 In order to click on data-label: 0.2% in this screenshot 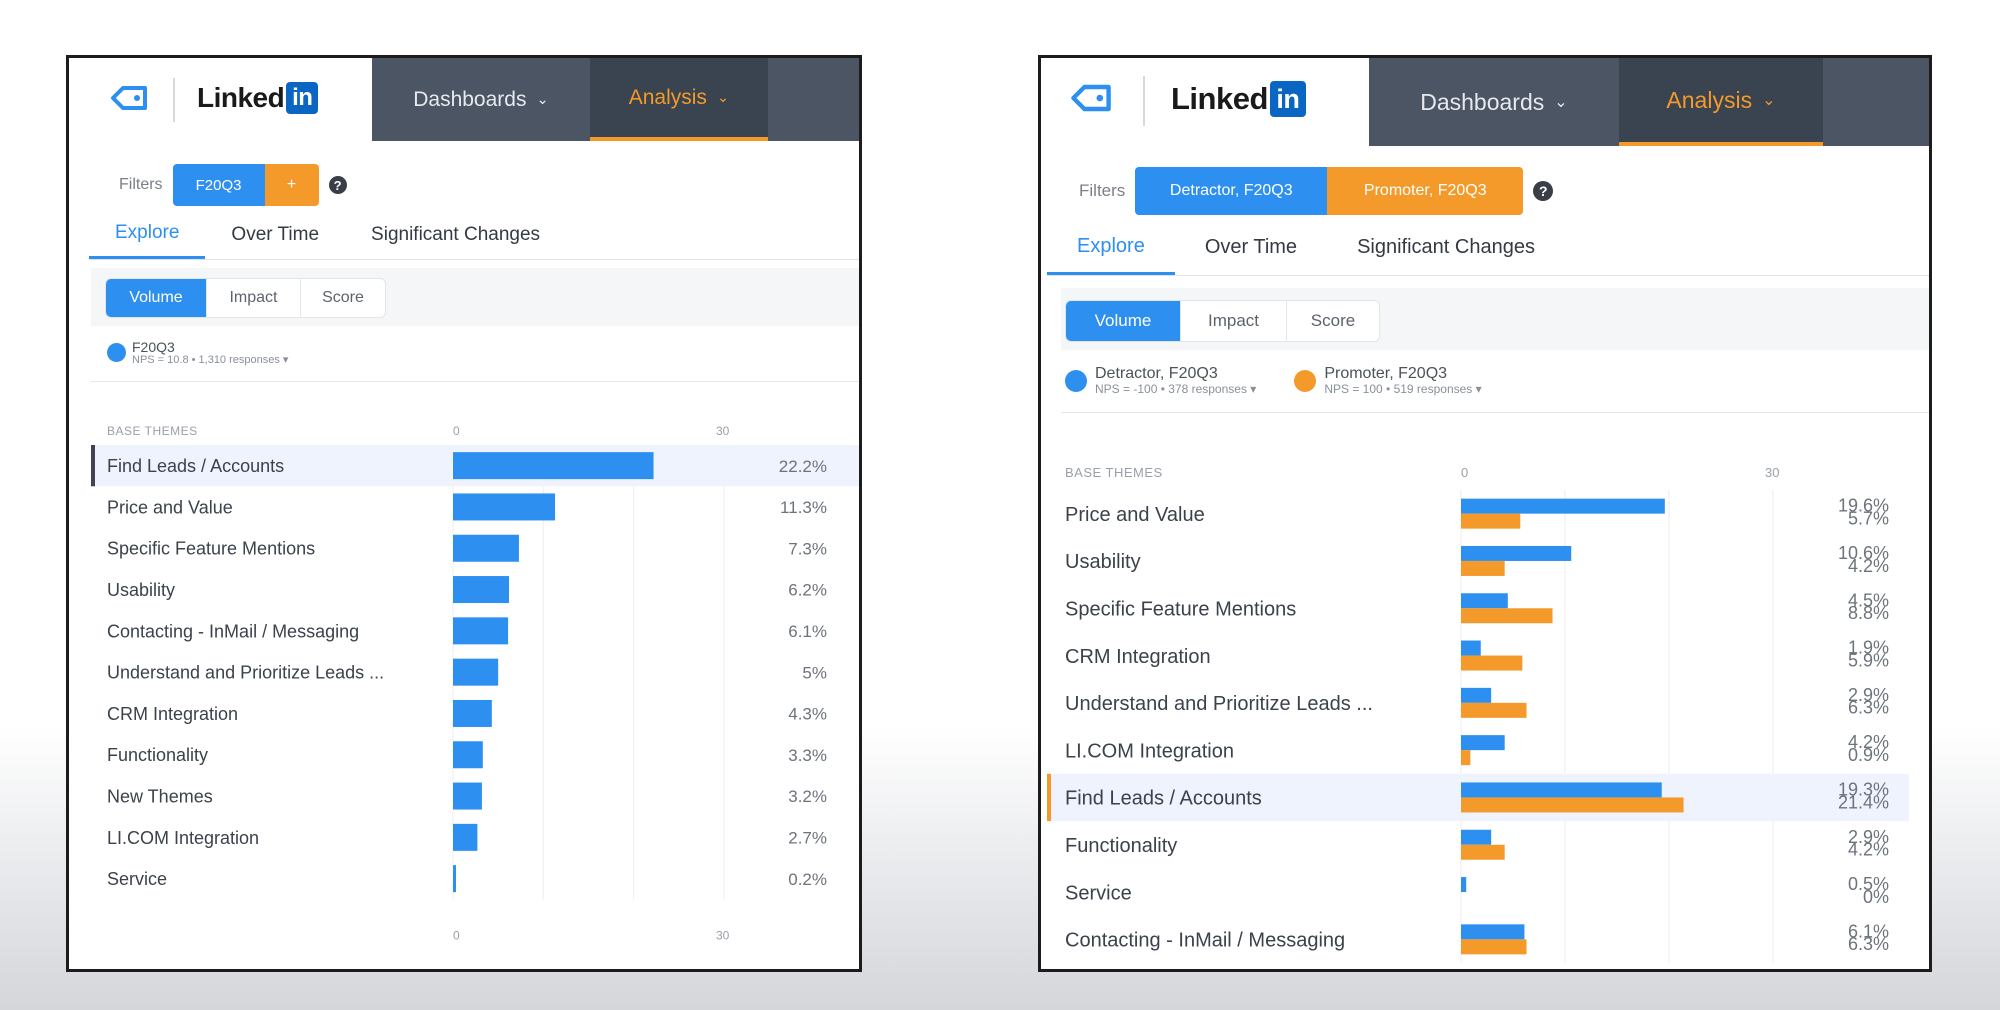, I will do `click(807, 879)`.